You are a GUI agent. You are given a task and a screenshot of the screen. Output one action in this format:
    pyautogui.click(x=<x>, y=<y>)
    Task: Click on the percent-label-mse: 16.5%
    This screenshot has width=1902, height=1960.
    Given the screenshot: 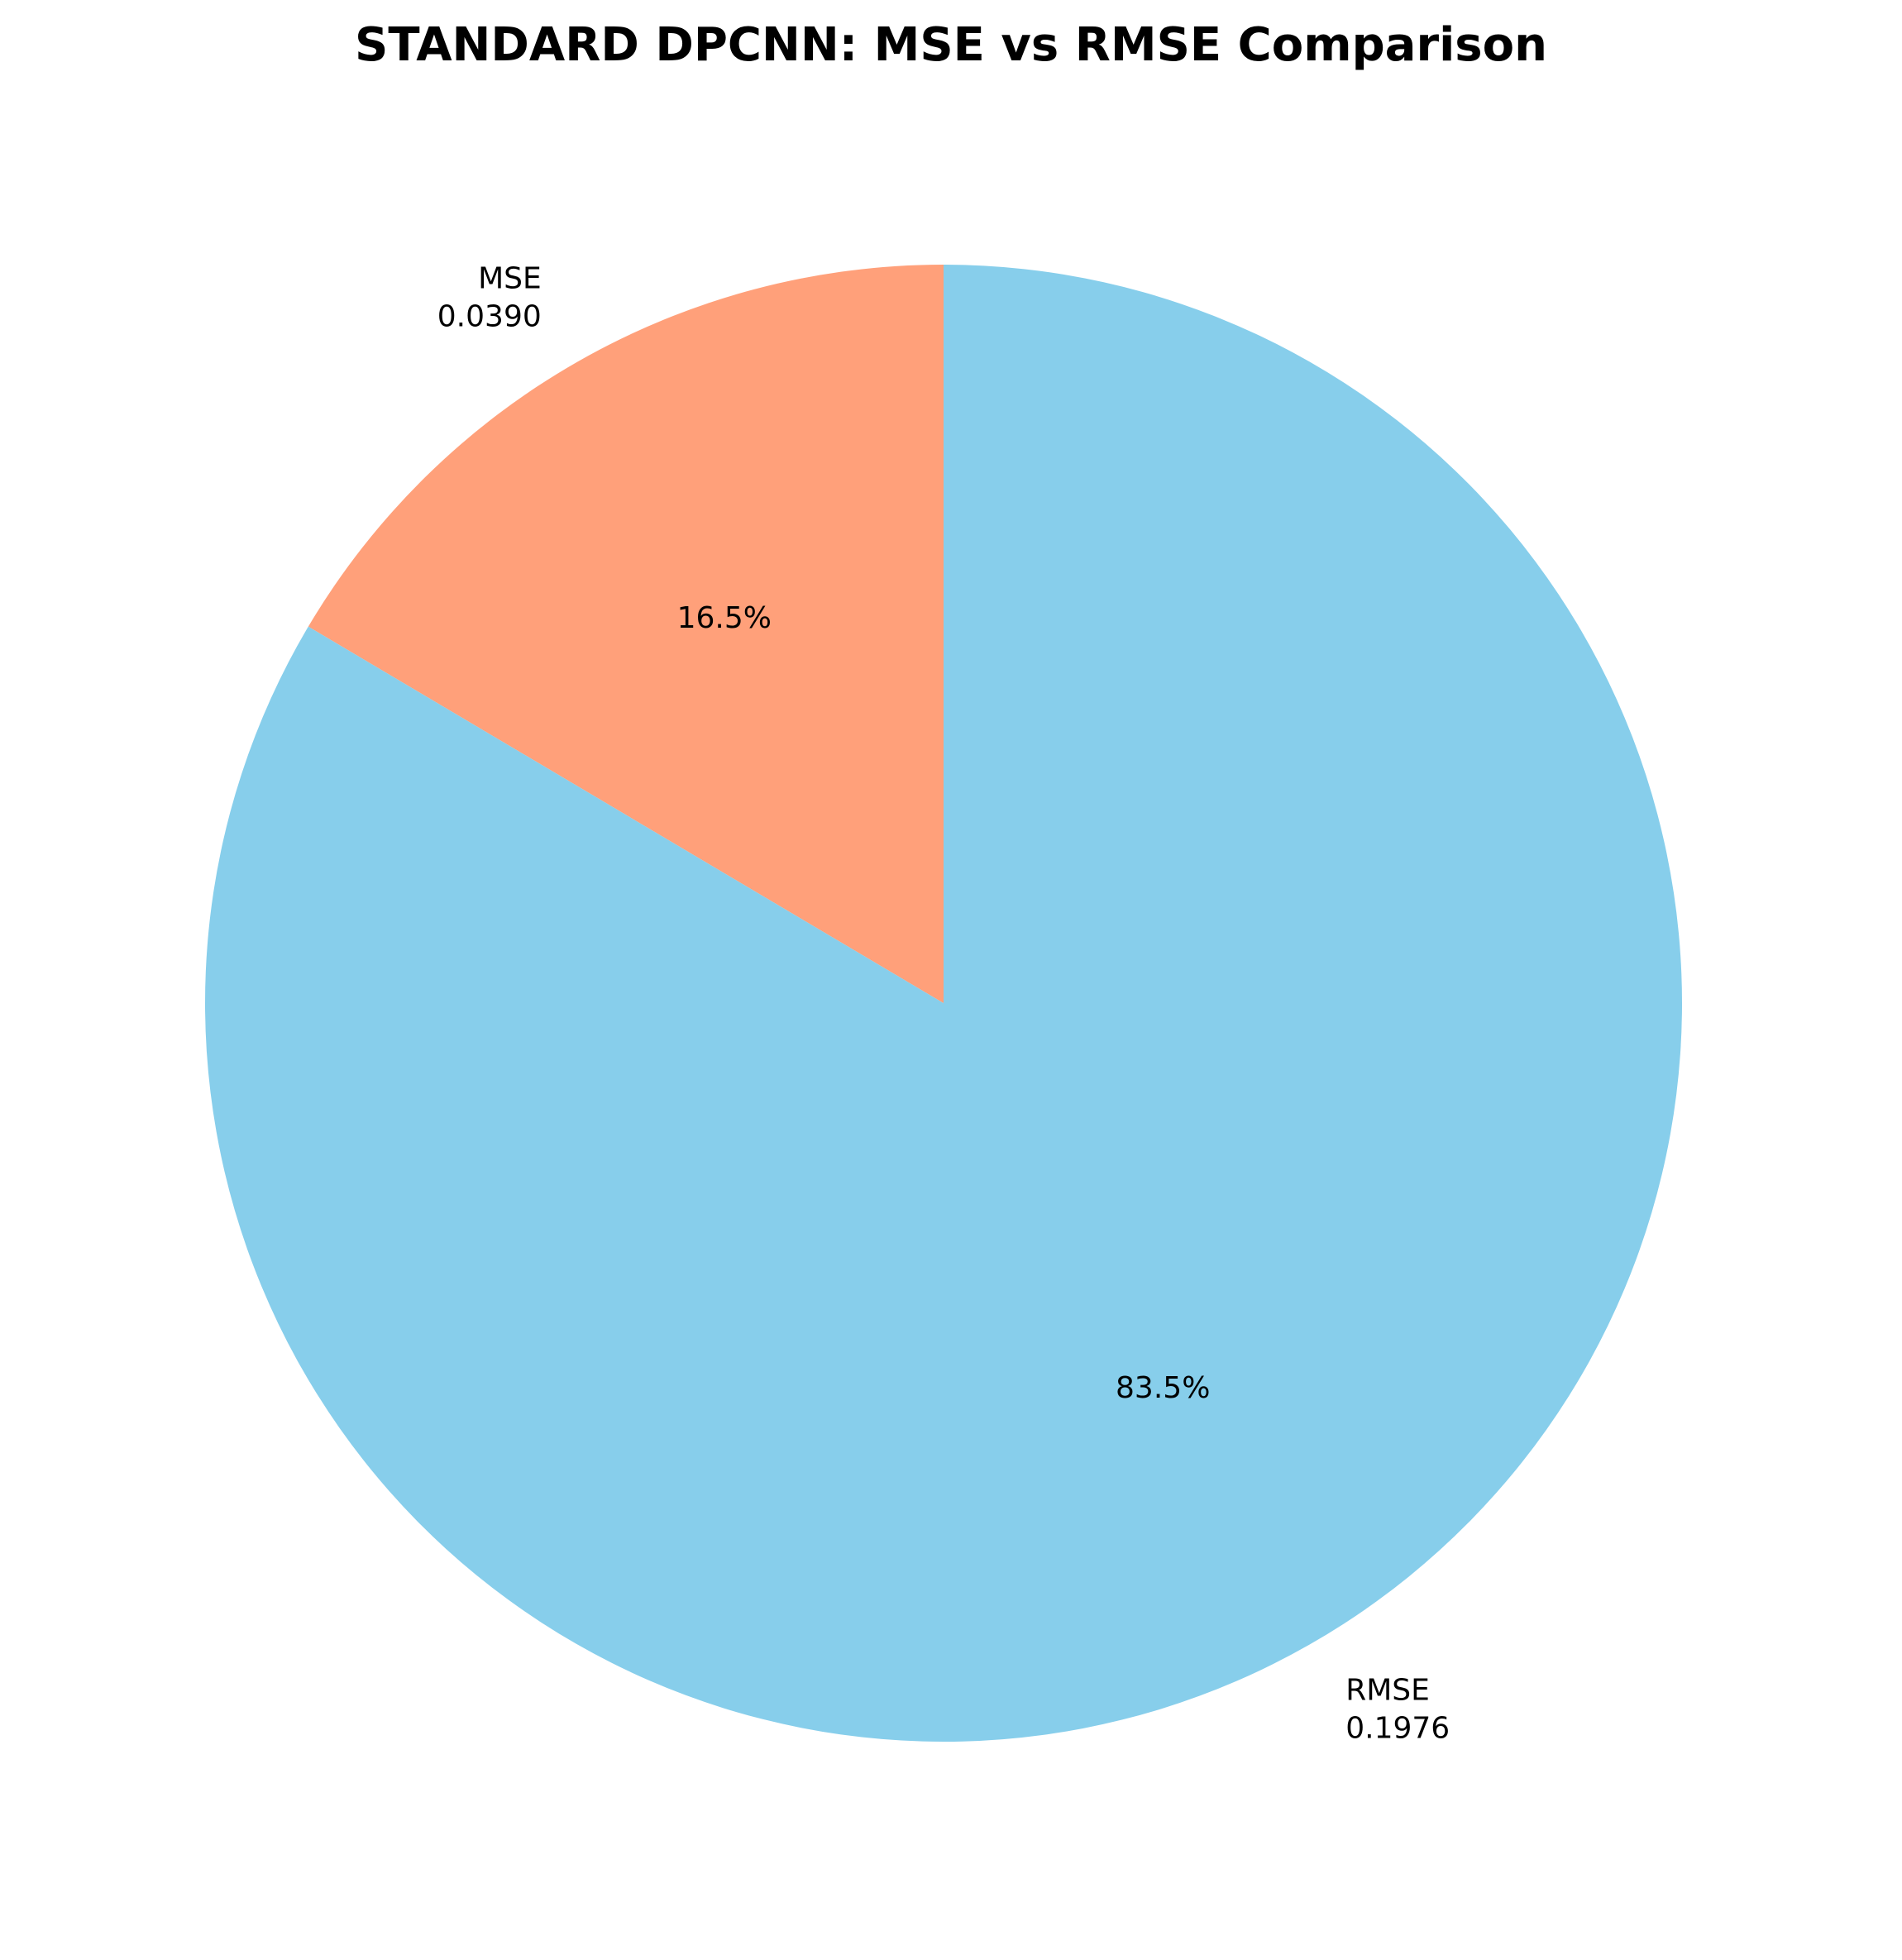 What is the action you would take?
    pyautogui.click(x=724, y=618)
    